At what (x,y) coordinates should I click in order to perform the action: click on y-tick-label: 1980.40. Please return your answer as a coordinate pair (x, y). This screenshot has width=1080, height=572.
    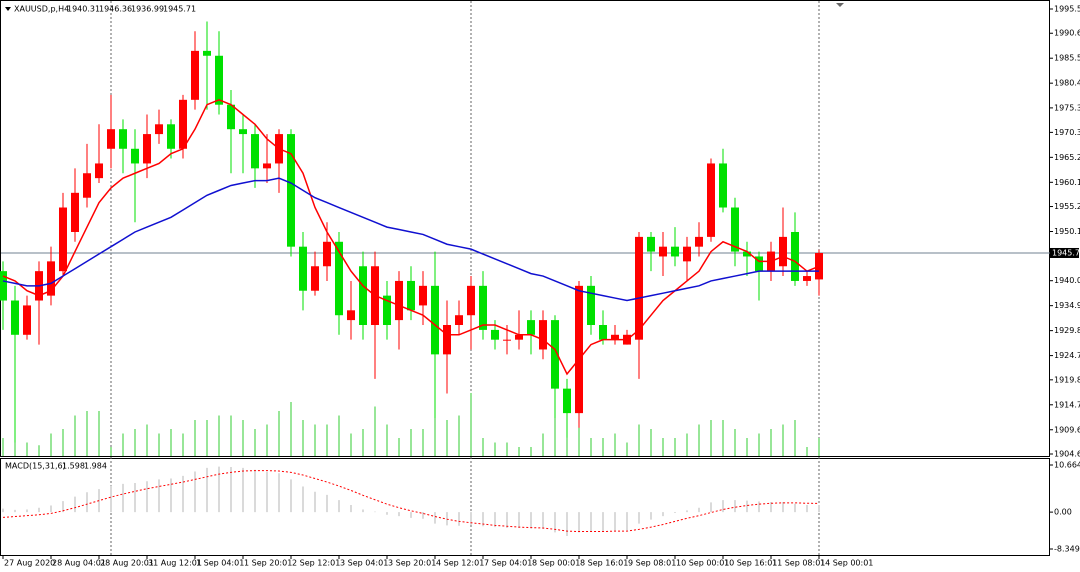
    Looking at the image, I should click on (1067, 83).